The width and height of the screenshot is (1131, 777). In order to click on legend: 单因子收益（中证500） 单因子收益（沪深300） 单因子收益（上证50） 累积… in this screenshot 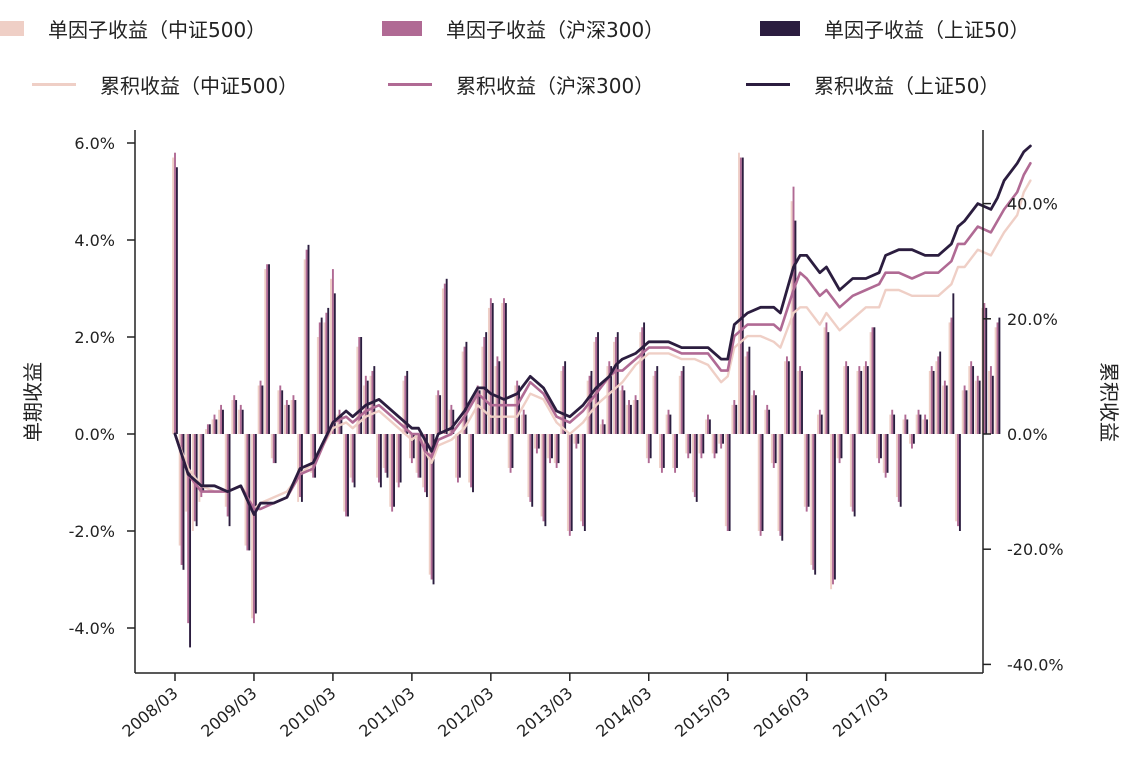, I will do `click(565, 55)`.